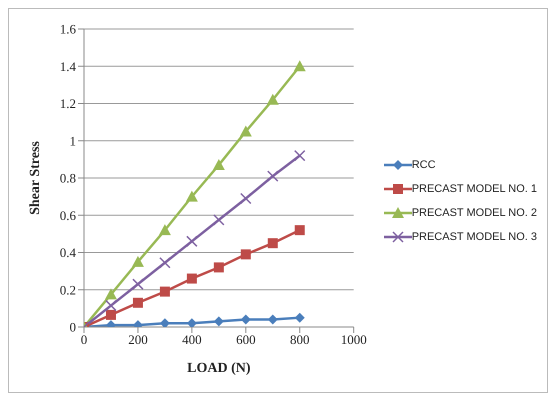  Describe the element at coordinates (138, 340) in the screenshot. I see `x-tick-label: 200` at that location.